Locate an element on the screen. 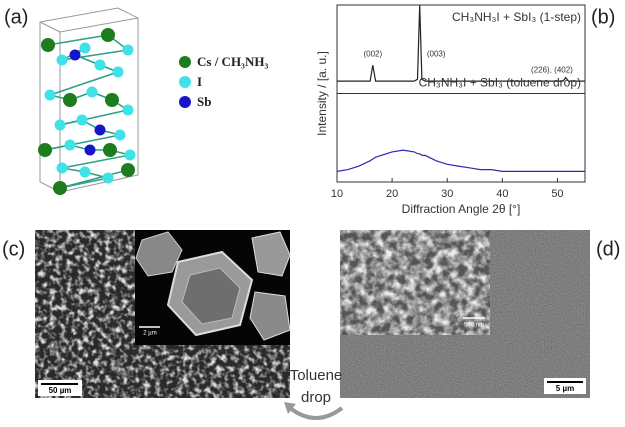  panel-label: (d) is located at coordinates (608, 249).